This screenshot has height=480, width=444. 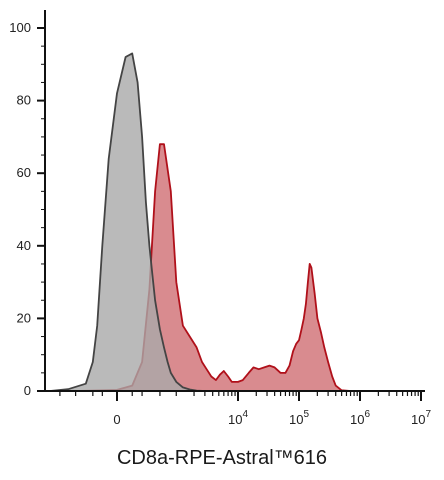 What do you see at coordinates (360, 418) in the screenshot?
I see `x-tick-label: 10⁶` at bounding box center [360, 418].